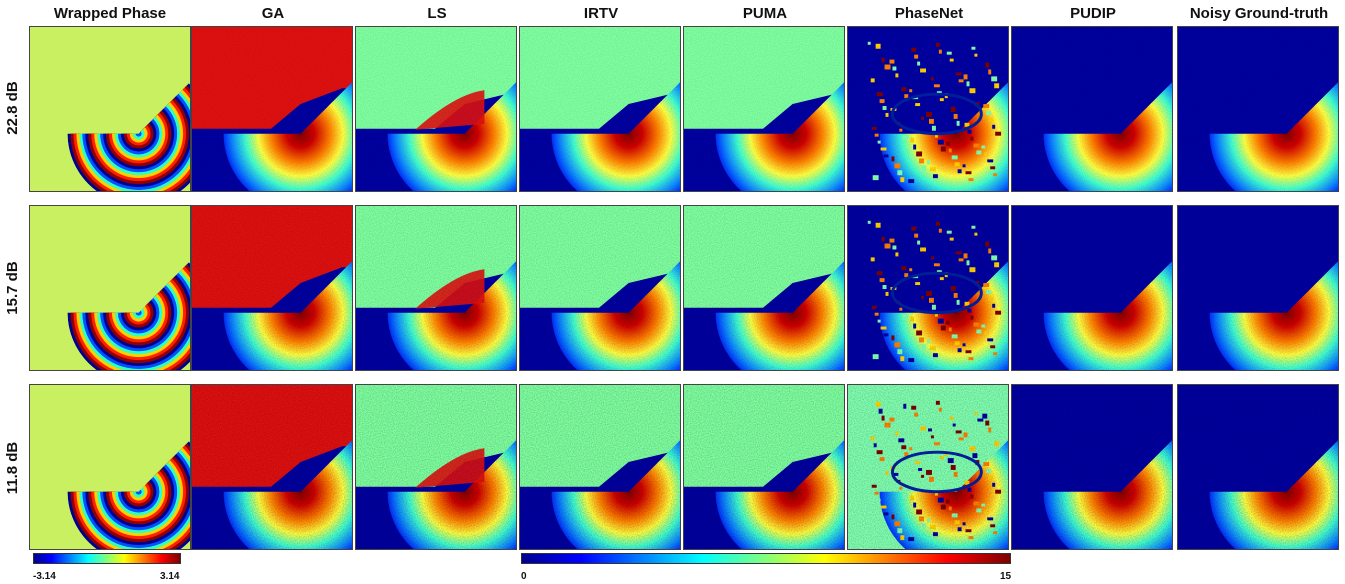  What do you see at coordinates (1093, 13) in the screenshot?
I see `column-title-pudip: PUDIP` at bounding box center [1093, 13].